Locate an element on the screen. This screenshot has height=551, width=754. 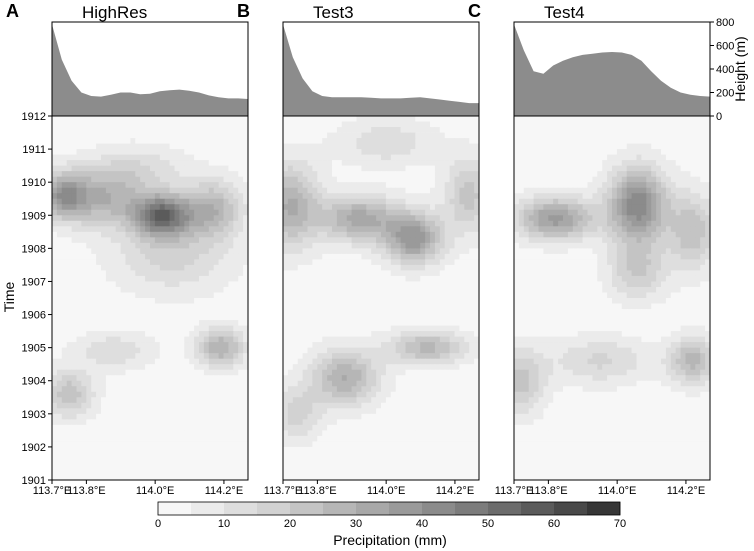
colorbar-tick-label: 0 is located at coordinates (158, 524).